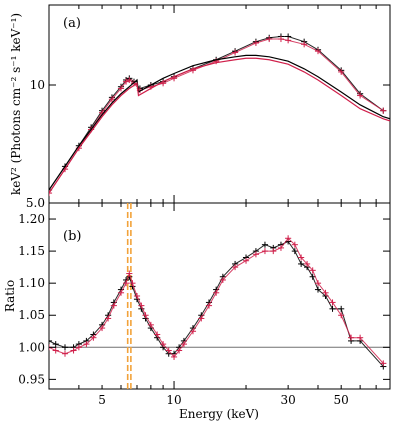 This screenshot has width=407, height=424. What do you see at coordinates (72, 23) in the screenshot?
I see `panel-a-label: (a)` at bounding box center [72, 23].